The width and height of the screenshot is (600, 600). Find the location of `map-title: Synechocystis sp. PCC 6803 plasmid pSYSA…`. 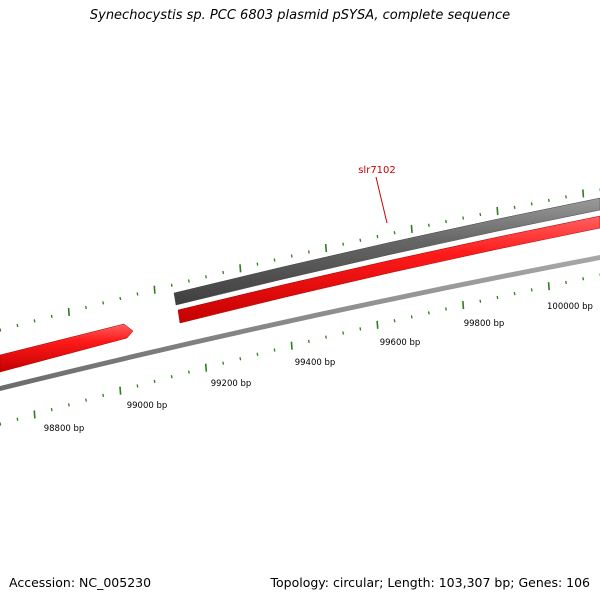

map-title: Synechocystis sp. PCC 6803 plasmid pSYSA… is located at coordinates (300, 15).